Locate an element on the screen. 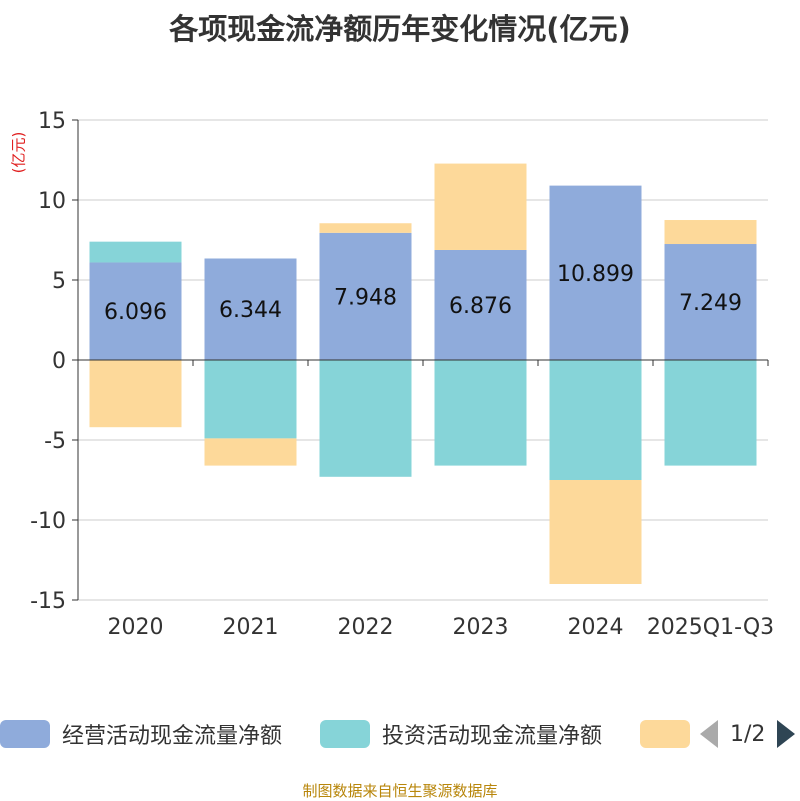 The image size is (800, 801). legend-swatch-investing is located at coordinates (345, 734).